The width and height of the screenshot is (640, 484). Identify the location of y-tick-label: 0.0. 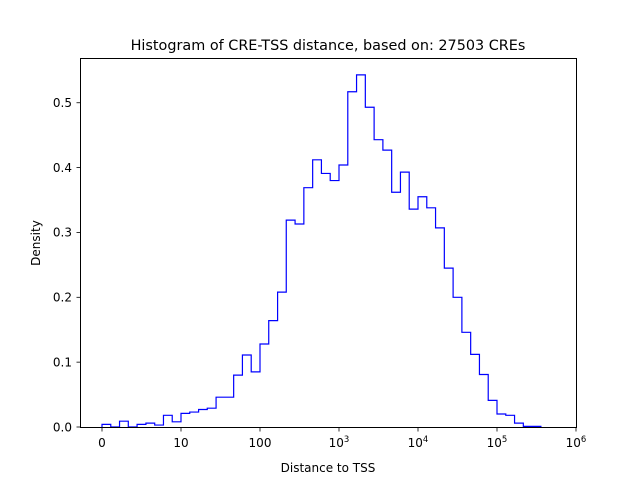
(62, 427).